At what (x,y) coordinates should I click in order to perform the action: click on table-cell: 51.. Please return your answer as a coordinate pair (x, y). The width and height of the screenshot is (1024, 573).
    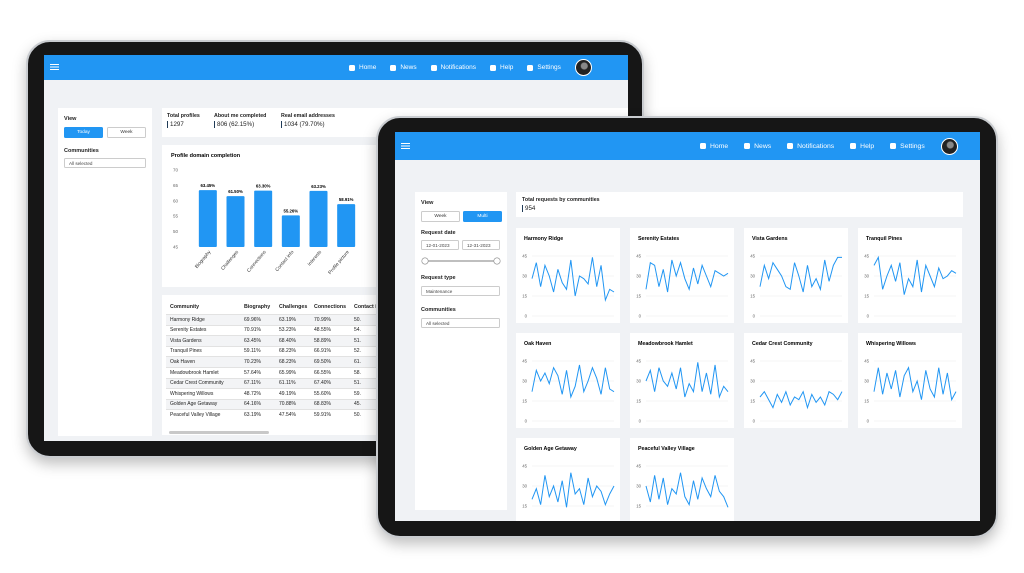
    Looking at the image, I should click on (357, 383).